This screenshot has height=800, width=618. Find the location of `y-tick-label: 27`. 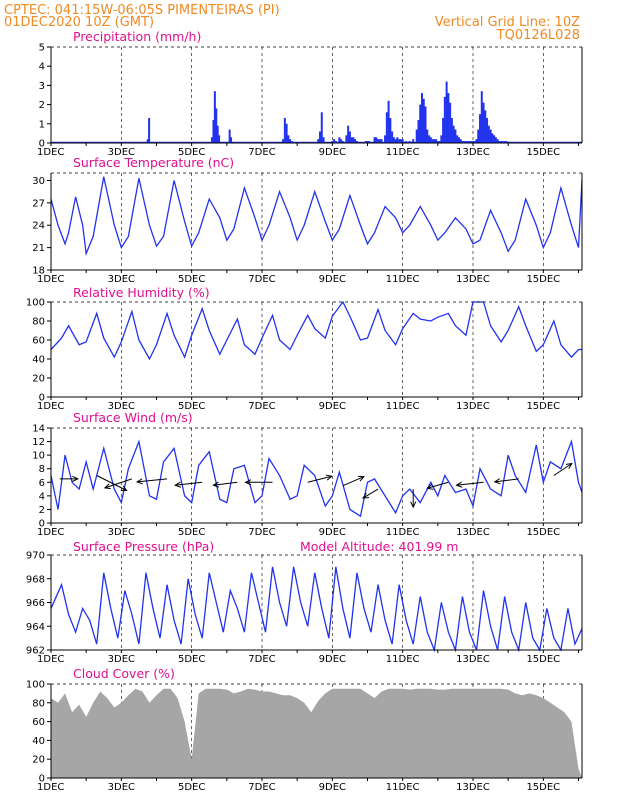

y-tick-label: 27 is located at coordinates (38, 203).